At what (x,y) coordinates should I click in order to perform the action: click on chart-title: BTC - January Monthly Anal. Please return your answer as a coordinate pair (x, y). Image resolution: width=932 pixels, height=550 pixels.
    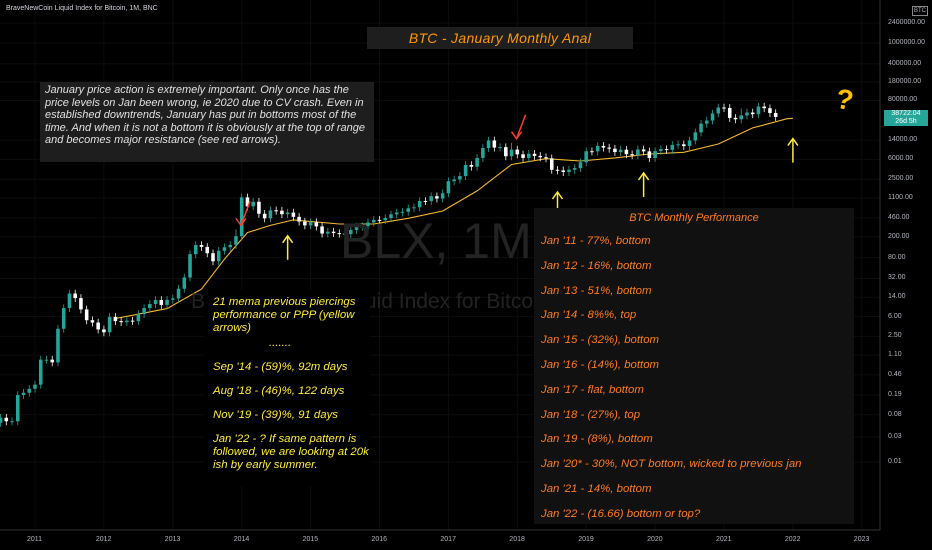
    Looking at the image, I should click on (500, 38).